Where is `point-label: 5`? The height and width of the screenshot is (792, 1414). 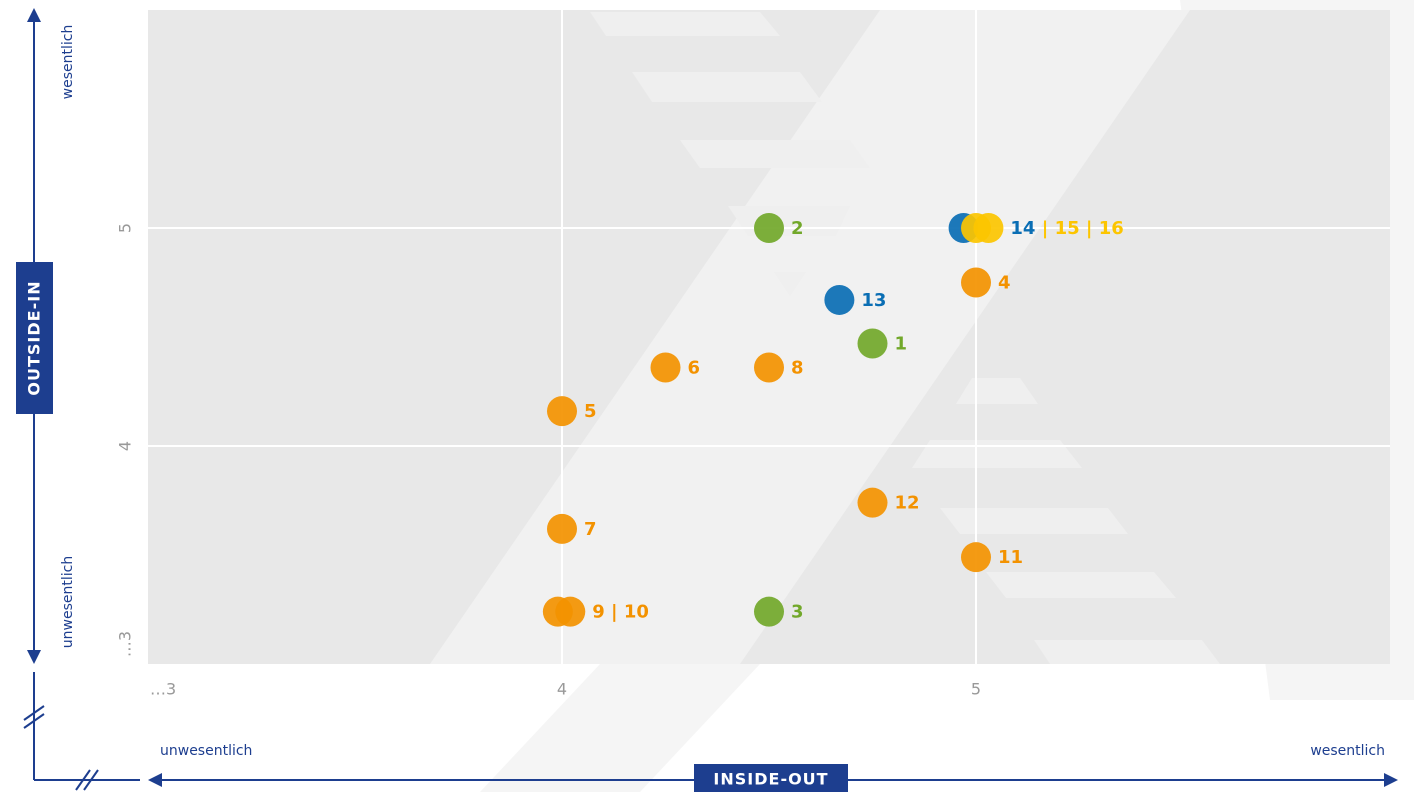 point-label: 5 is located at coordinates (590, 411).